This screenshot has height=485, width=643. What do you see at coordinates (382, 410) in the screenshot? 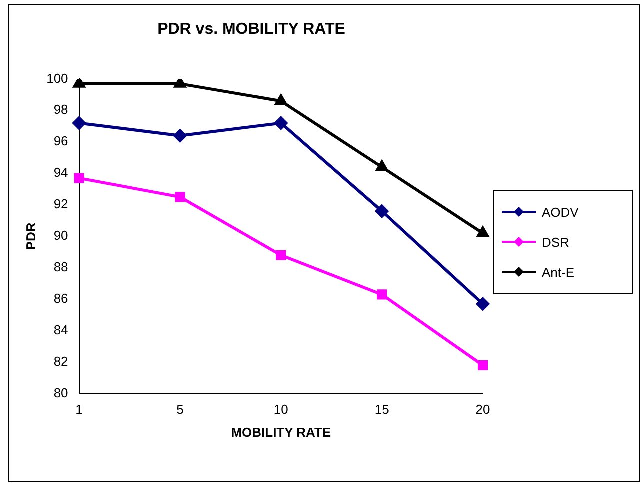
I see `x-tick-label: 15` at bounding box center [382, 410].